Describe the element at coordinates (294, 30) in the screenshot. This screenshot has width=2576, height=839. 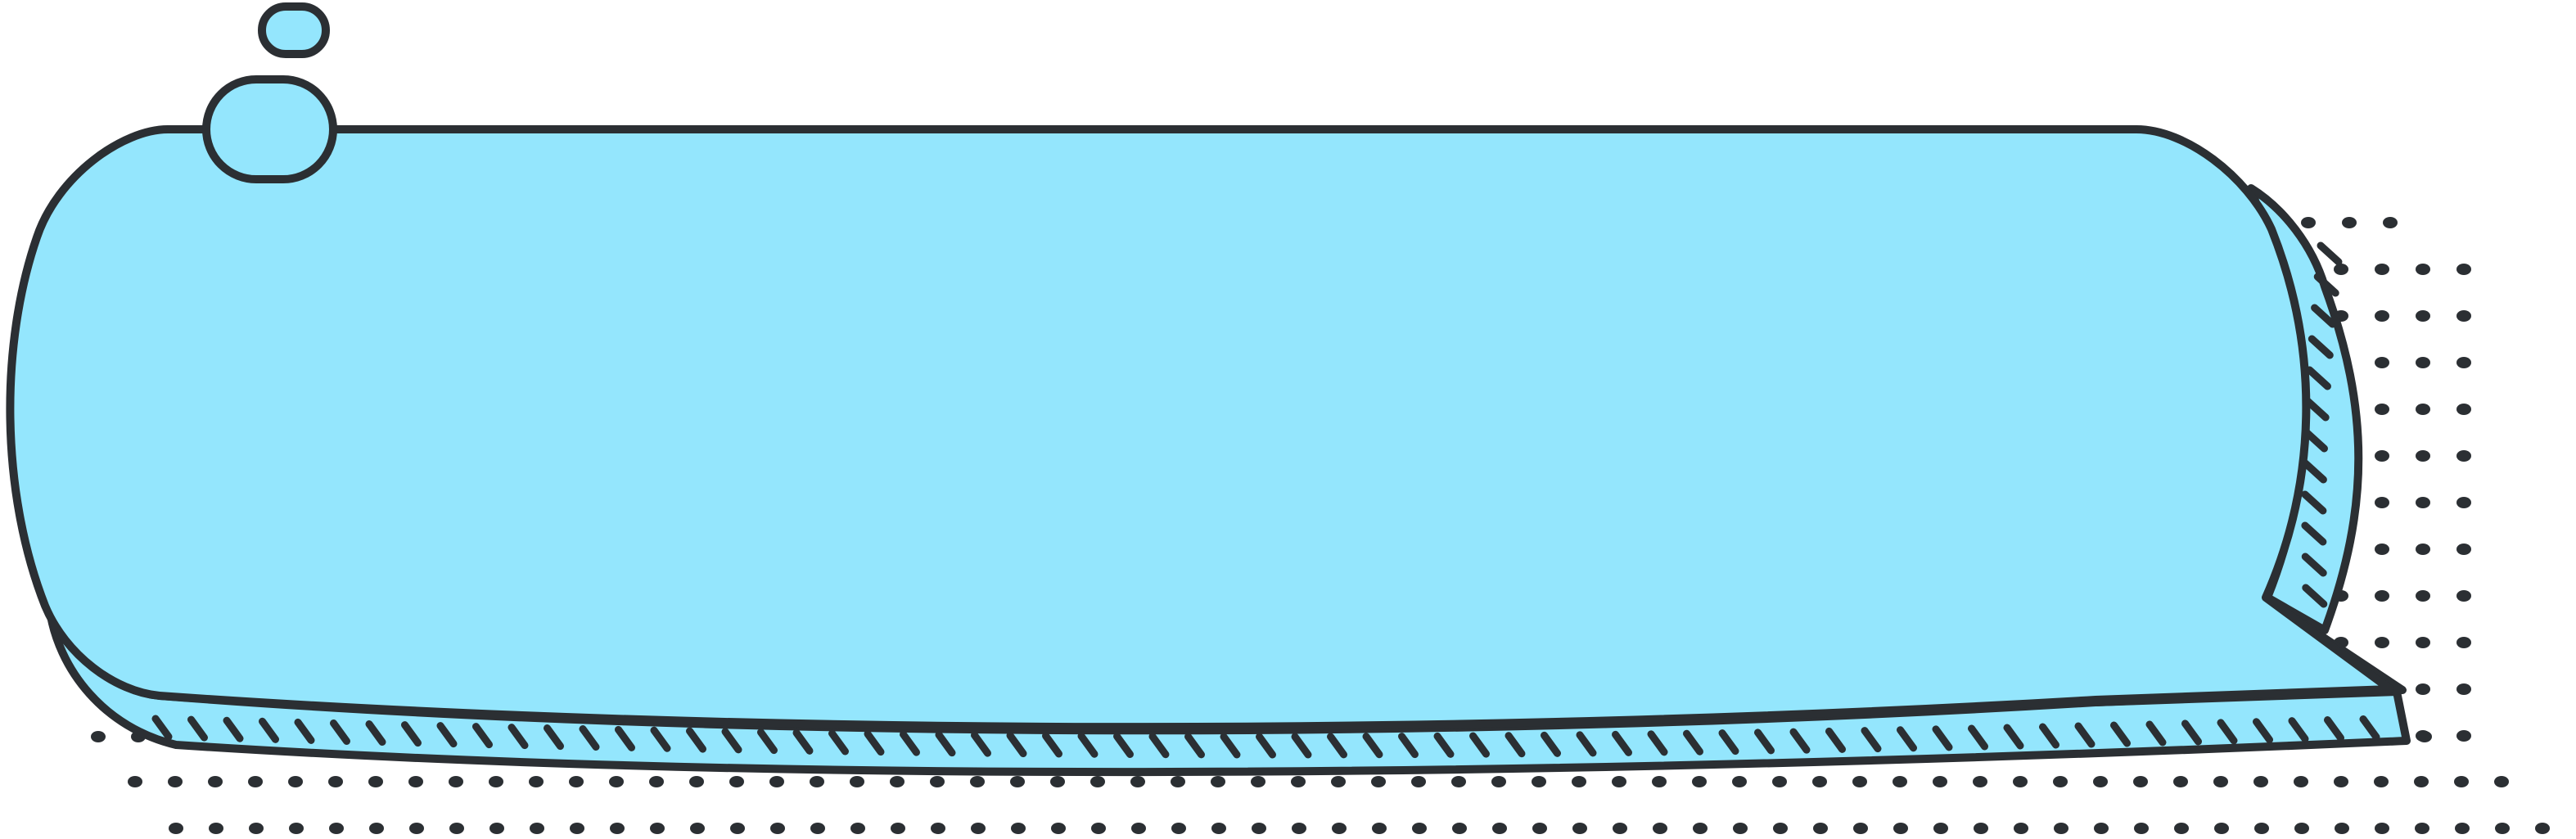
I see `bubble-circle-small-icon` at that location.